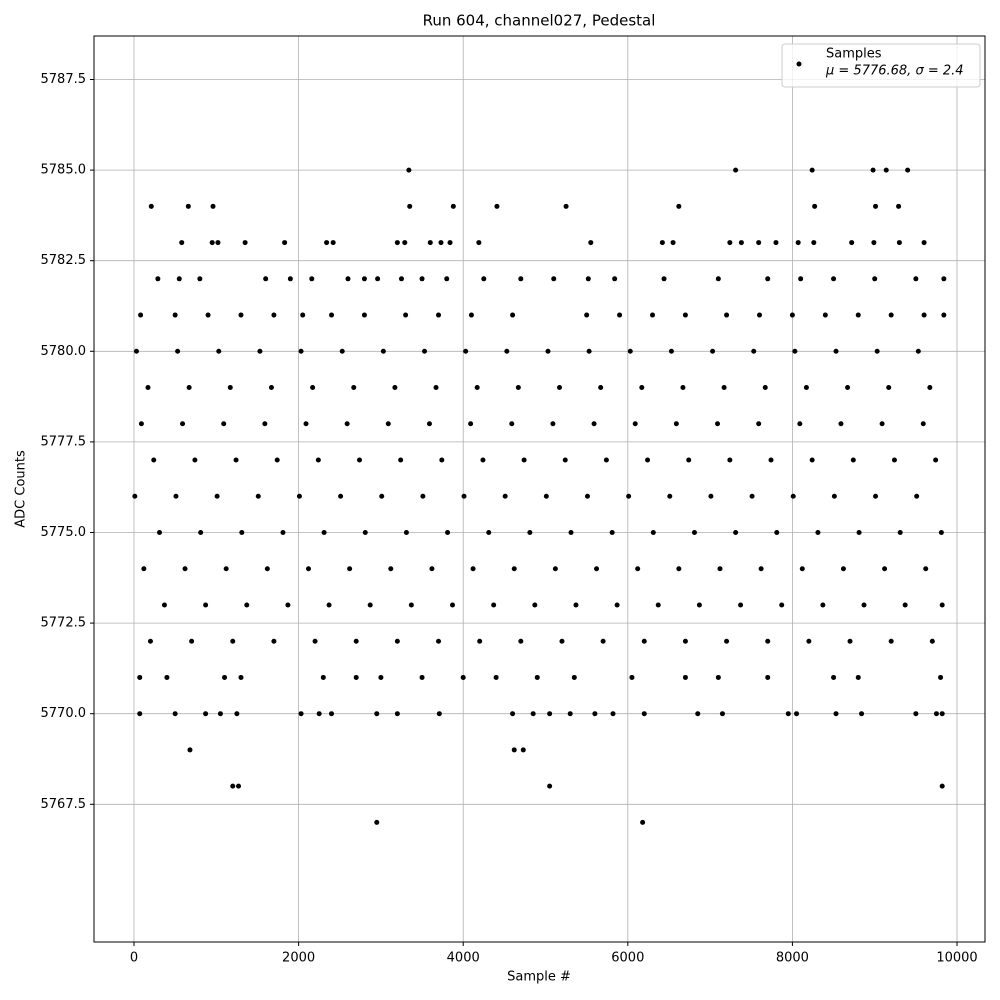 This screenshot has height=1000, width=1000. What do you see at coordinates (956, 958) in the screenshot?
I see `x-tick-label: 10000` at bounding box center [956, 958].